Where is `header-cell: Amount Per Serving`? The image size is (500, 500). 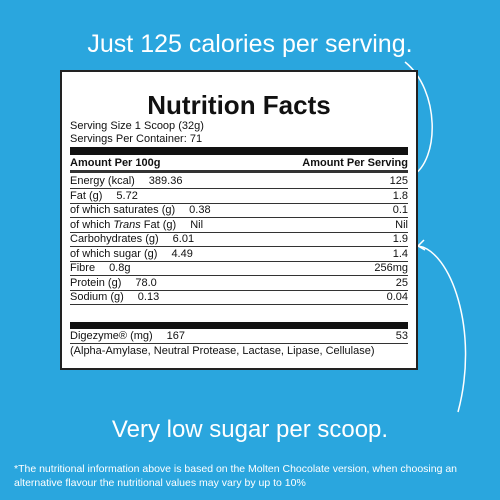 header-cell: Amount Per Serving is located at coordinates (355, 163).